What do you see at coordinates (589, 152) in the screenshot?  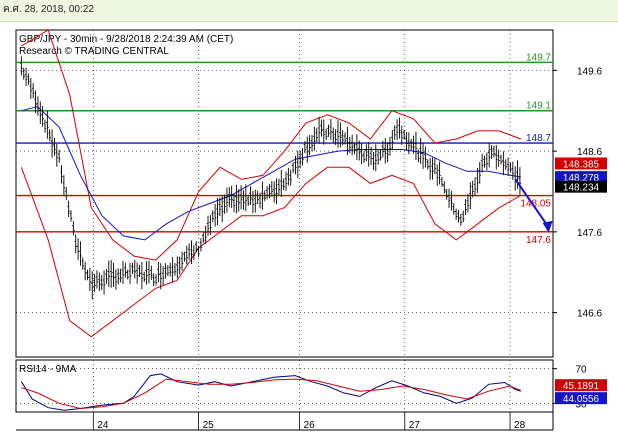 I see `y-tick-label: 148.6` at bounding box center [589, 152].